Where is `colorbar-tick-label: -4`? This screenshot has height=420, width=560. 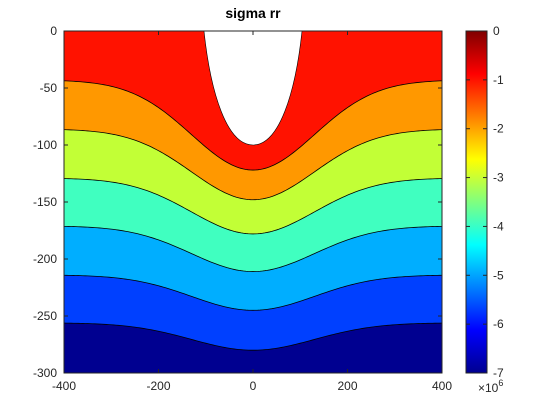 colorbar-tick-label: -4 is located at coordinates (498, 226).